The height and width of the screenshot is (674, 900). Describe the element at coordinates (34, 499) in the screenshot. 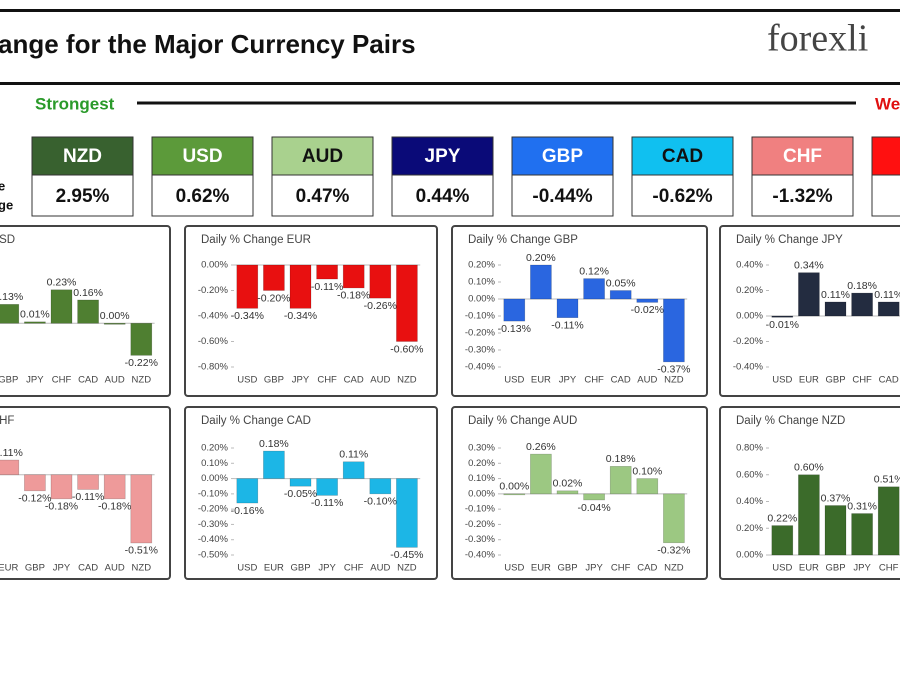

I see `data-label: -0.12%` at that location.